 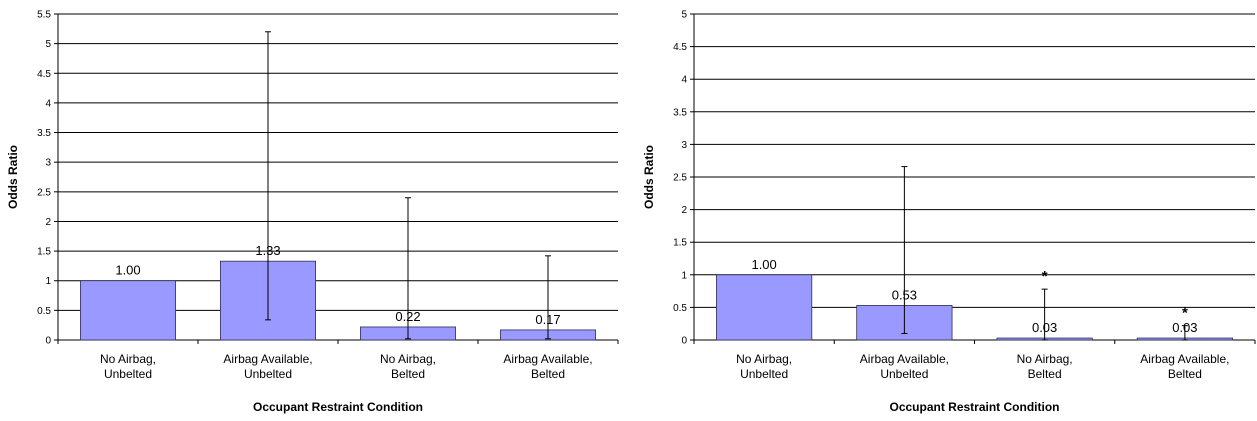 What do you see at coordinates (904, 294) in the screenshot?
I see `data-label: 0.53` at bounding box center [904, 294].